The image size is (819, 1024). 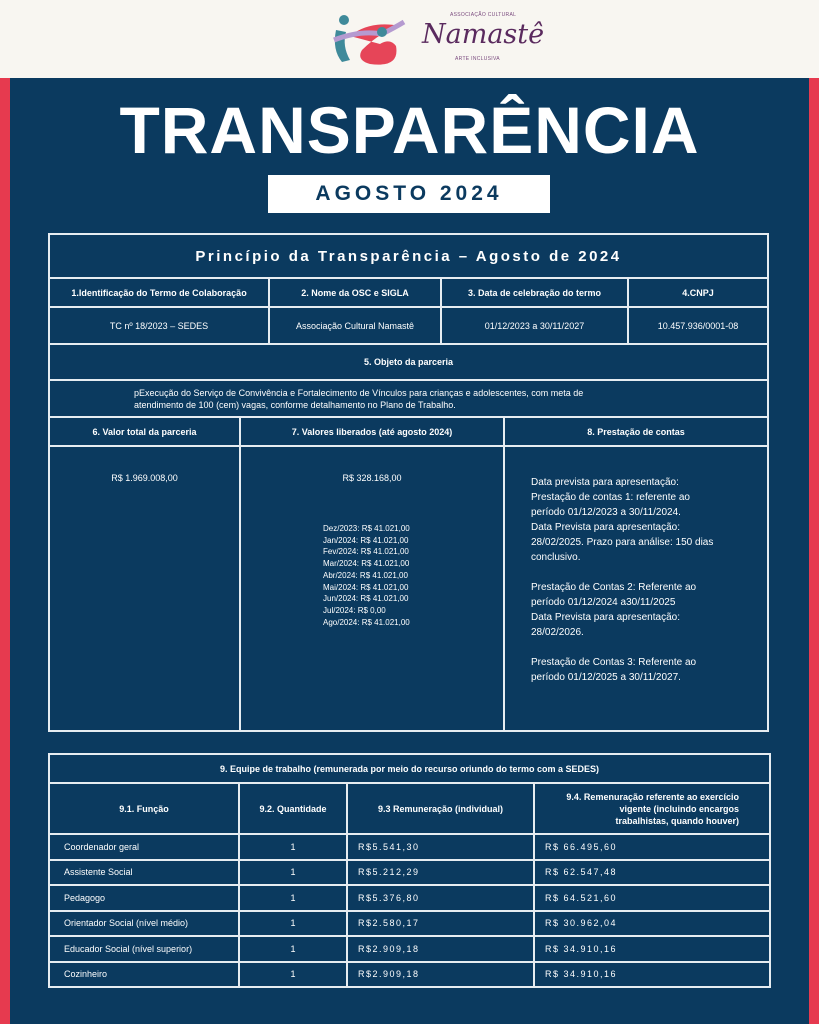 I want to click on monthly-item: Jun/2024: R$ 41.021,00, so click(x=366, y=599).